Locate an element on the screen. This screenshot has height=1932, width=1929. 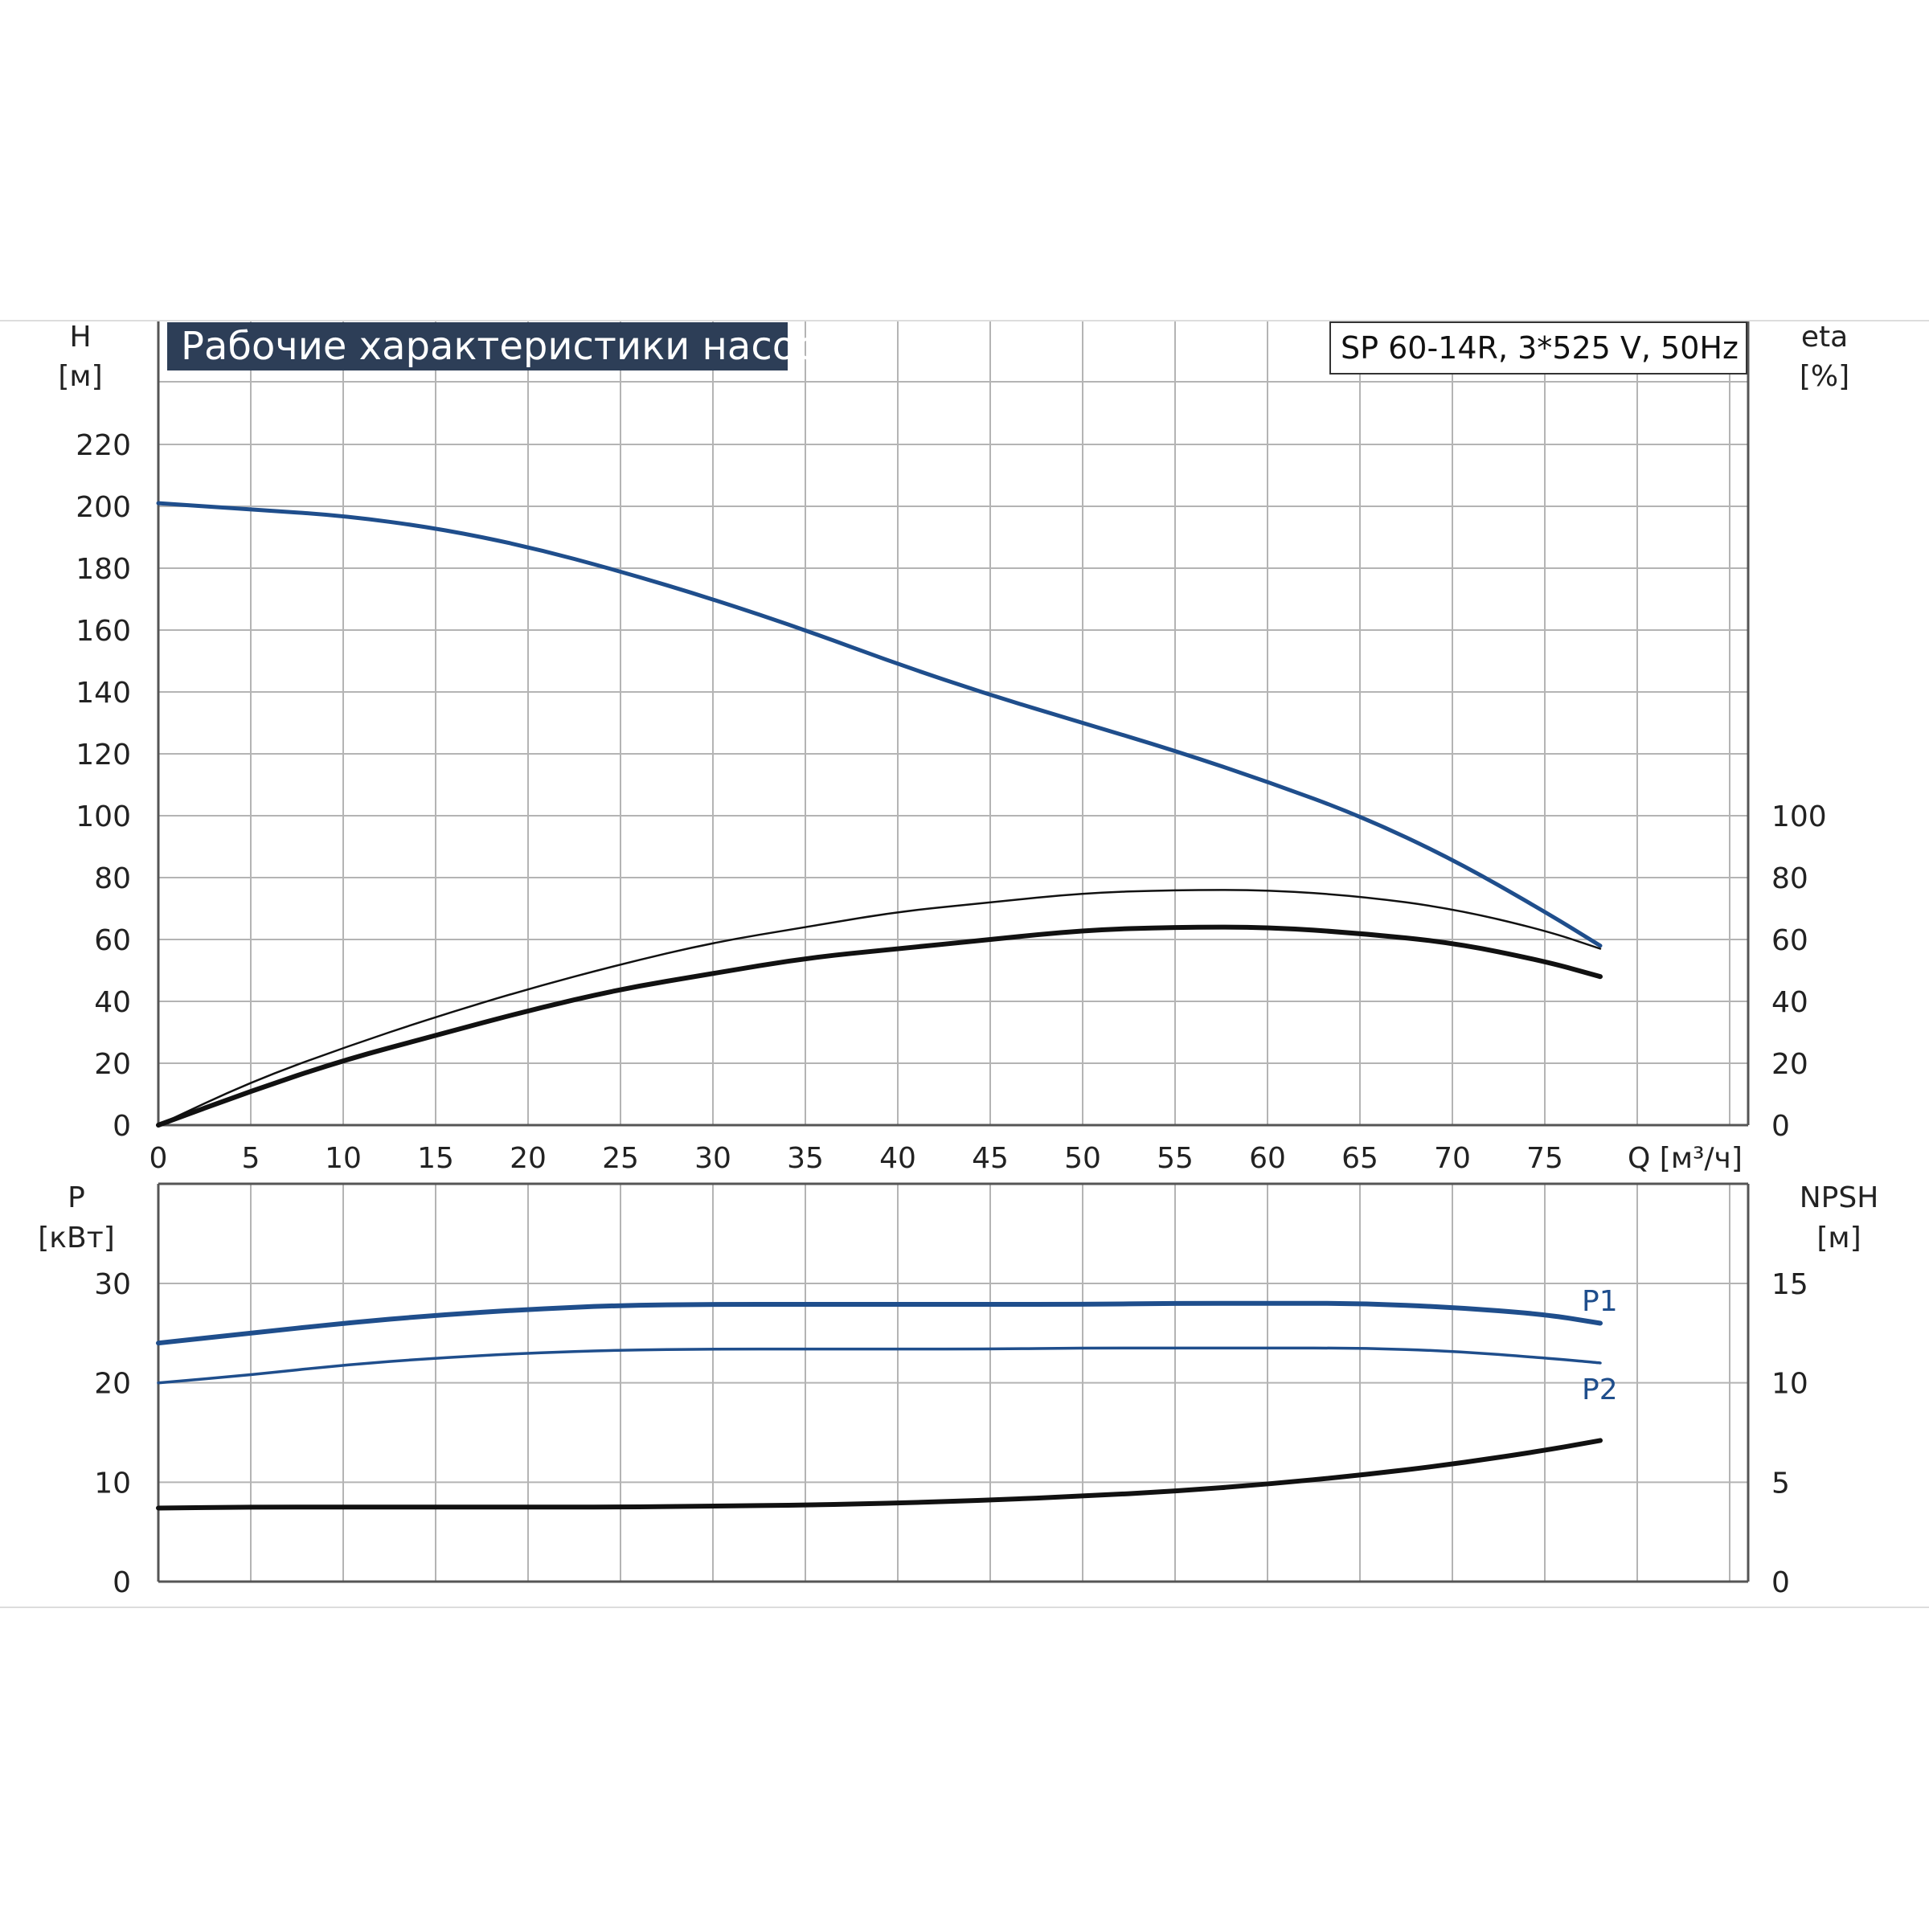
x-tick-label: 10 is located at coordinates (343, 1158).